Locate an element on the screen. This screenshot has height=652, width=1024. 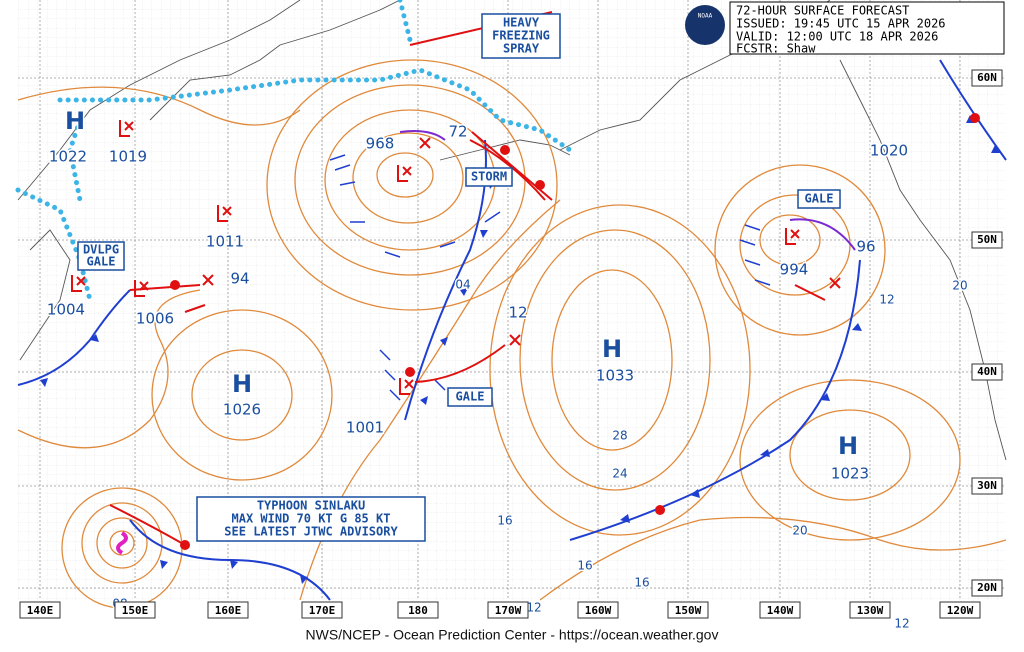
pressure-label: 1011 is located at coordinates (225, 242).